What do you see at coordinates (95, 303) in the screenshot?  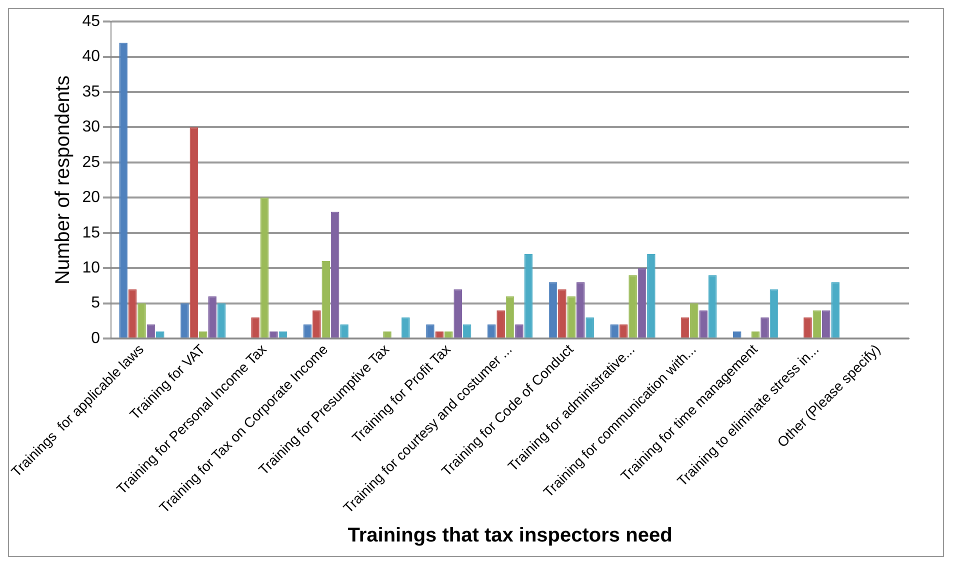 I see `y-tick-label: 5` at bounding box center [95, 303].